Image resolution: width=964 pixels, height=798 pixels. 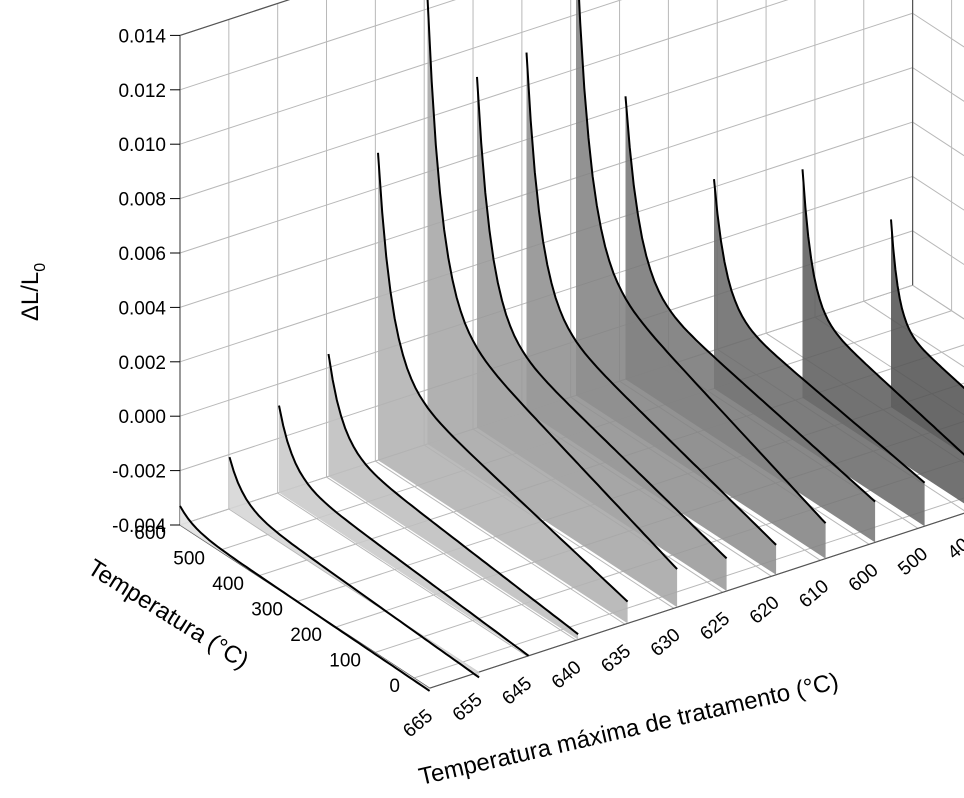 I want to click on y-tick-label: 0.008, so click(x=142, y=200).